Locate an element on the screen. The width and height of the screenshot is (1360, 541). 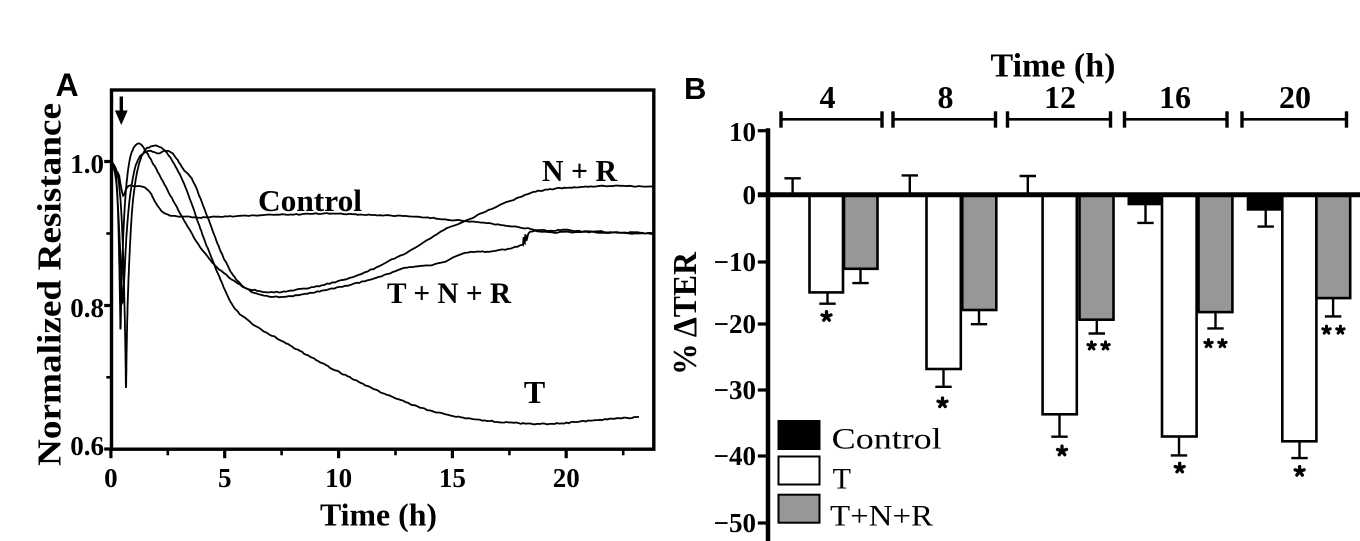
svg-text: A is located at coordinates (67, 85).